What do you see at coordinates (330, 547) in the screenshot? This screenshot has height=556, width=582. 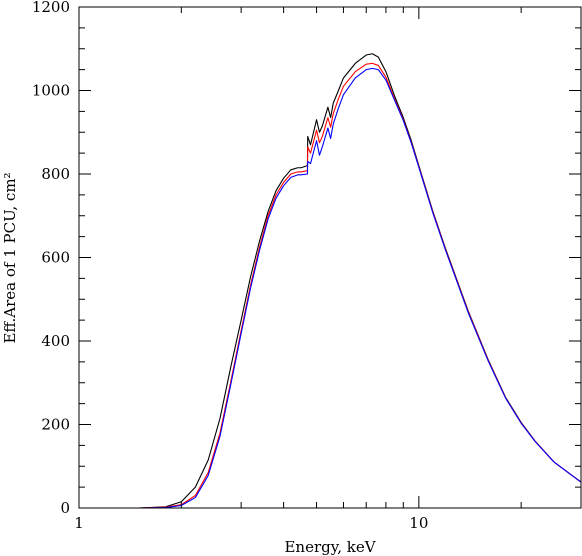 I see `x-axis-title: Energy, keV` at bounding box center [330, 547].